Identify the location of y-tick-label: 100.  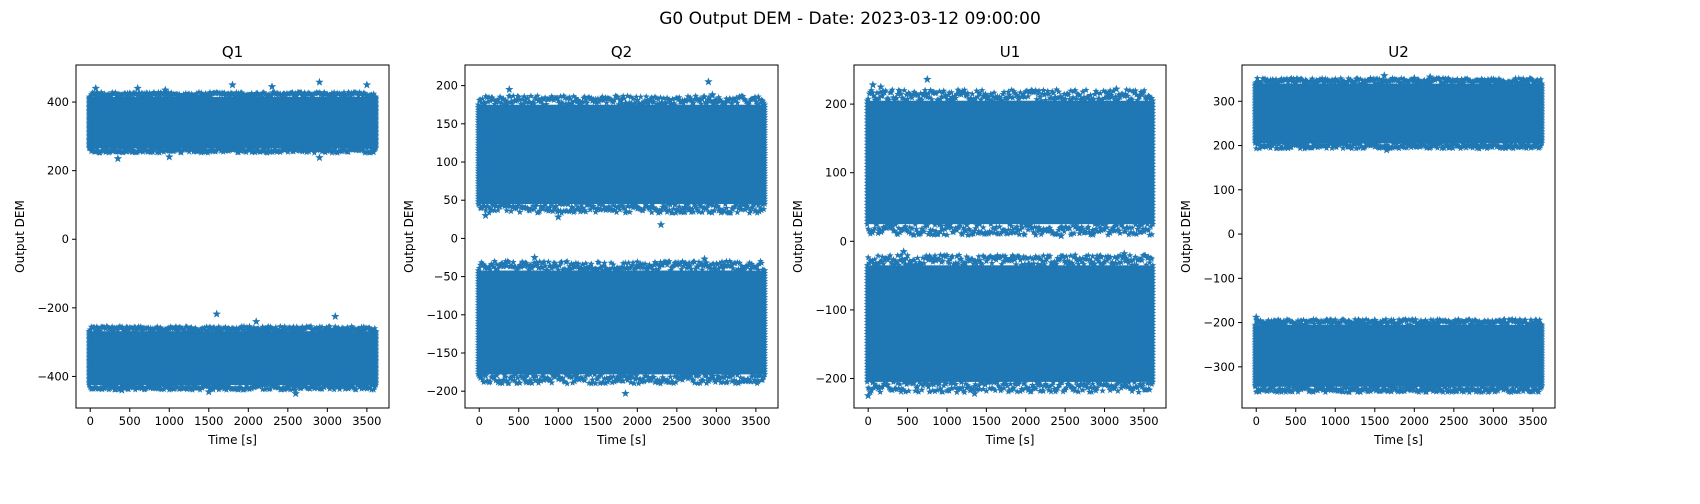
(447, 162).